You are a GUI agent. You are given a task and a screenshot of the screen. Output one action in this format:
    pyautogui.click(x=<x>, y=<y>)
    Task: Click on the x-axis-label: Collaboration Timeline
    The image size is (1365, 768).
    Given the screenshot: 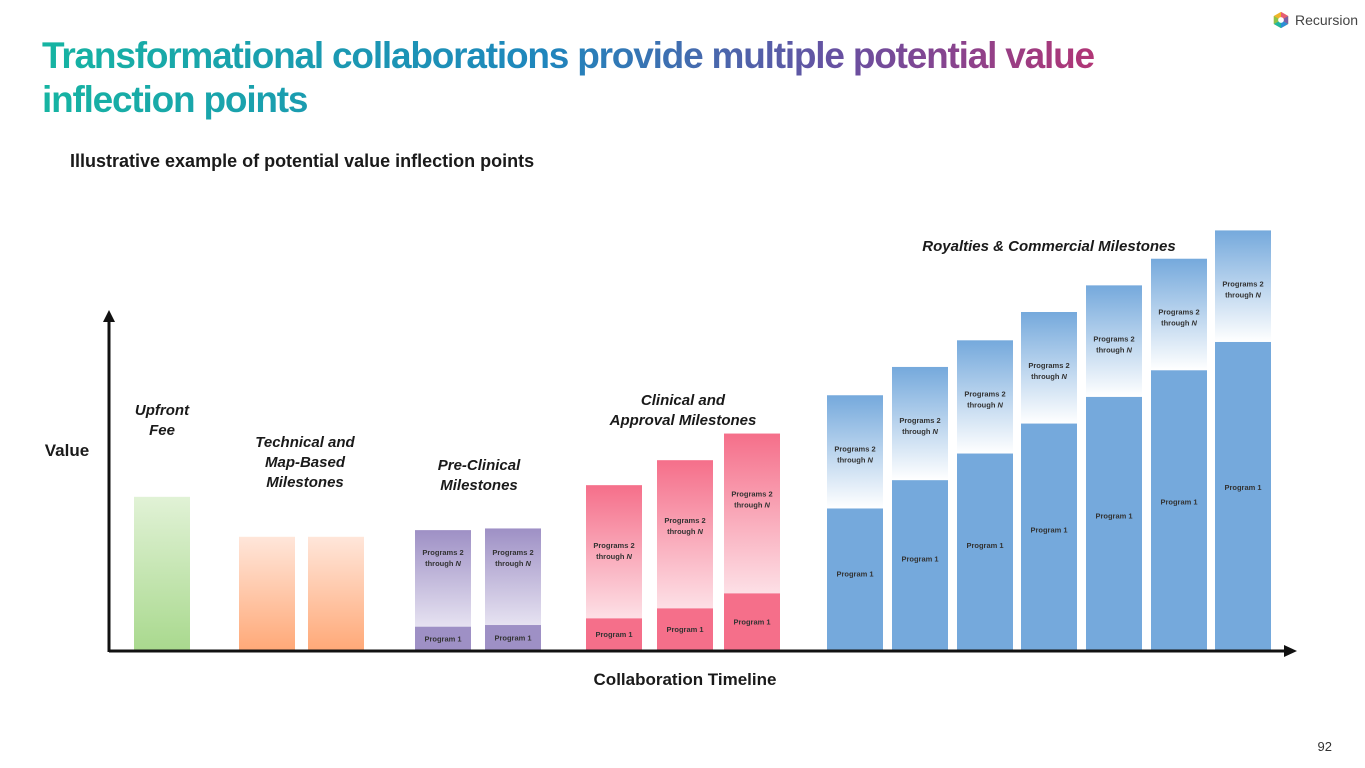 What is the action you would take?
    pyautogui.click(x=685, y=679)
    